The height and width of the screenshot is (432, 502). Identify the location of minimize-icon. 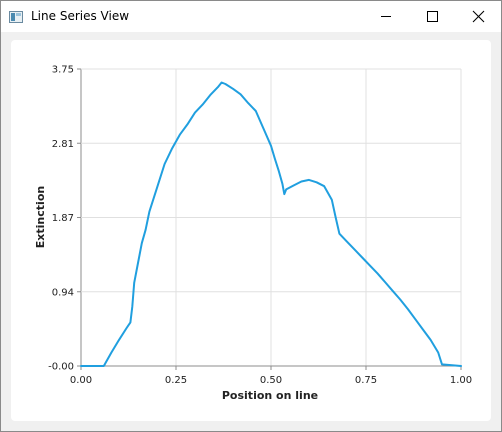
(386, 16).